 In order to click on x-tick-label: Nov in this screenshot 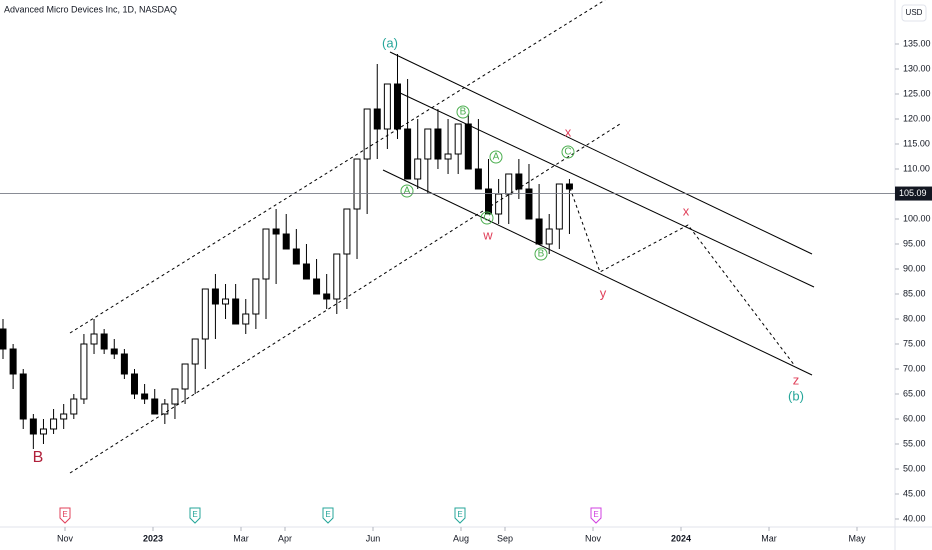, I will do `click(593, 538)`.